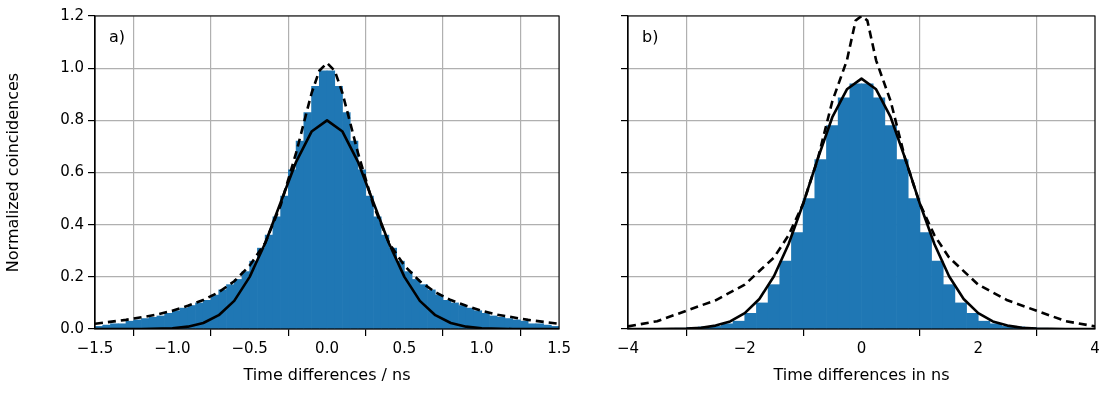  Describe the element at coordinates (326, 374) in the screenshot. I see `x-axis-title: Time differences / ns` at that location.